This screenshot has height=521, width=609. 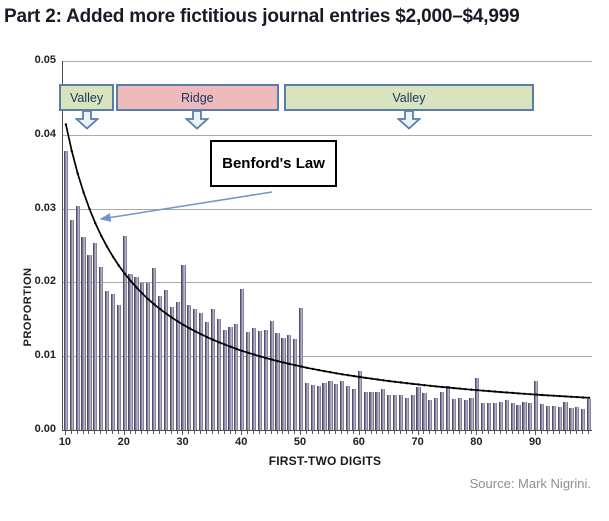 I want to click on gridline-0.04, so click(x=327, y=135).